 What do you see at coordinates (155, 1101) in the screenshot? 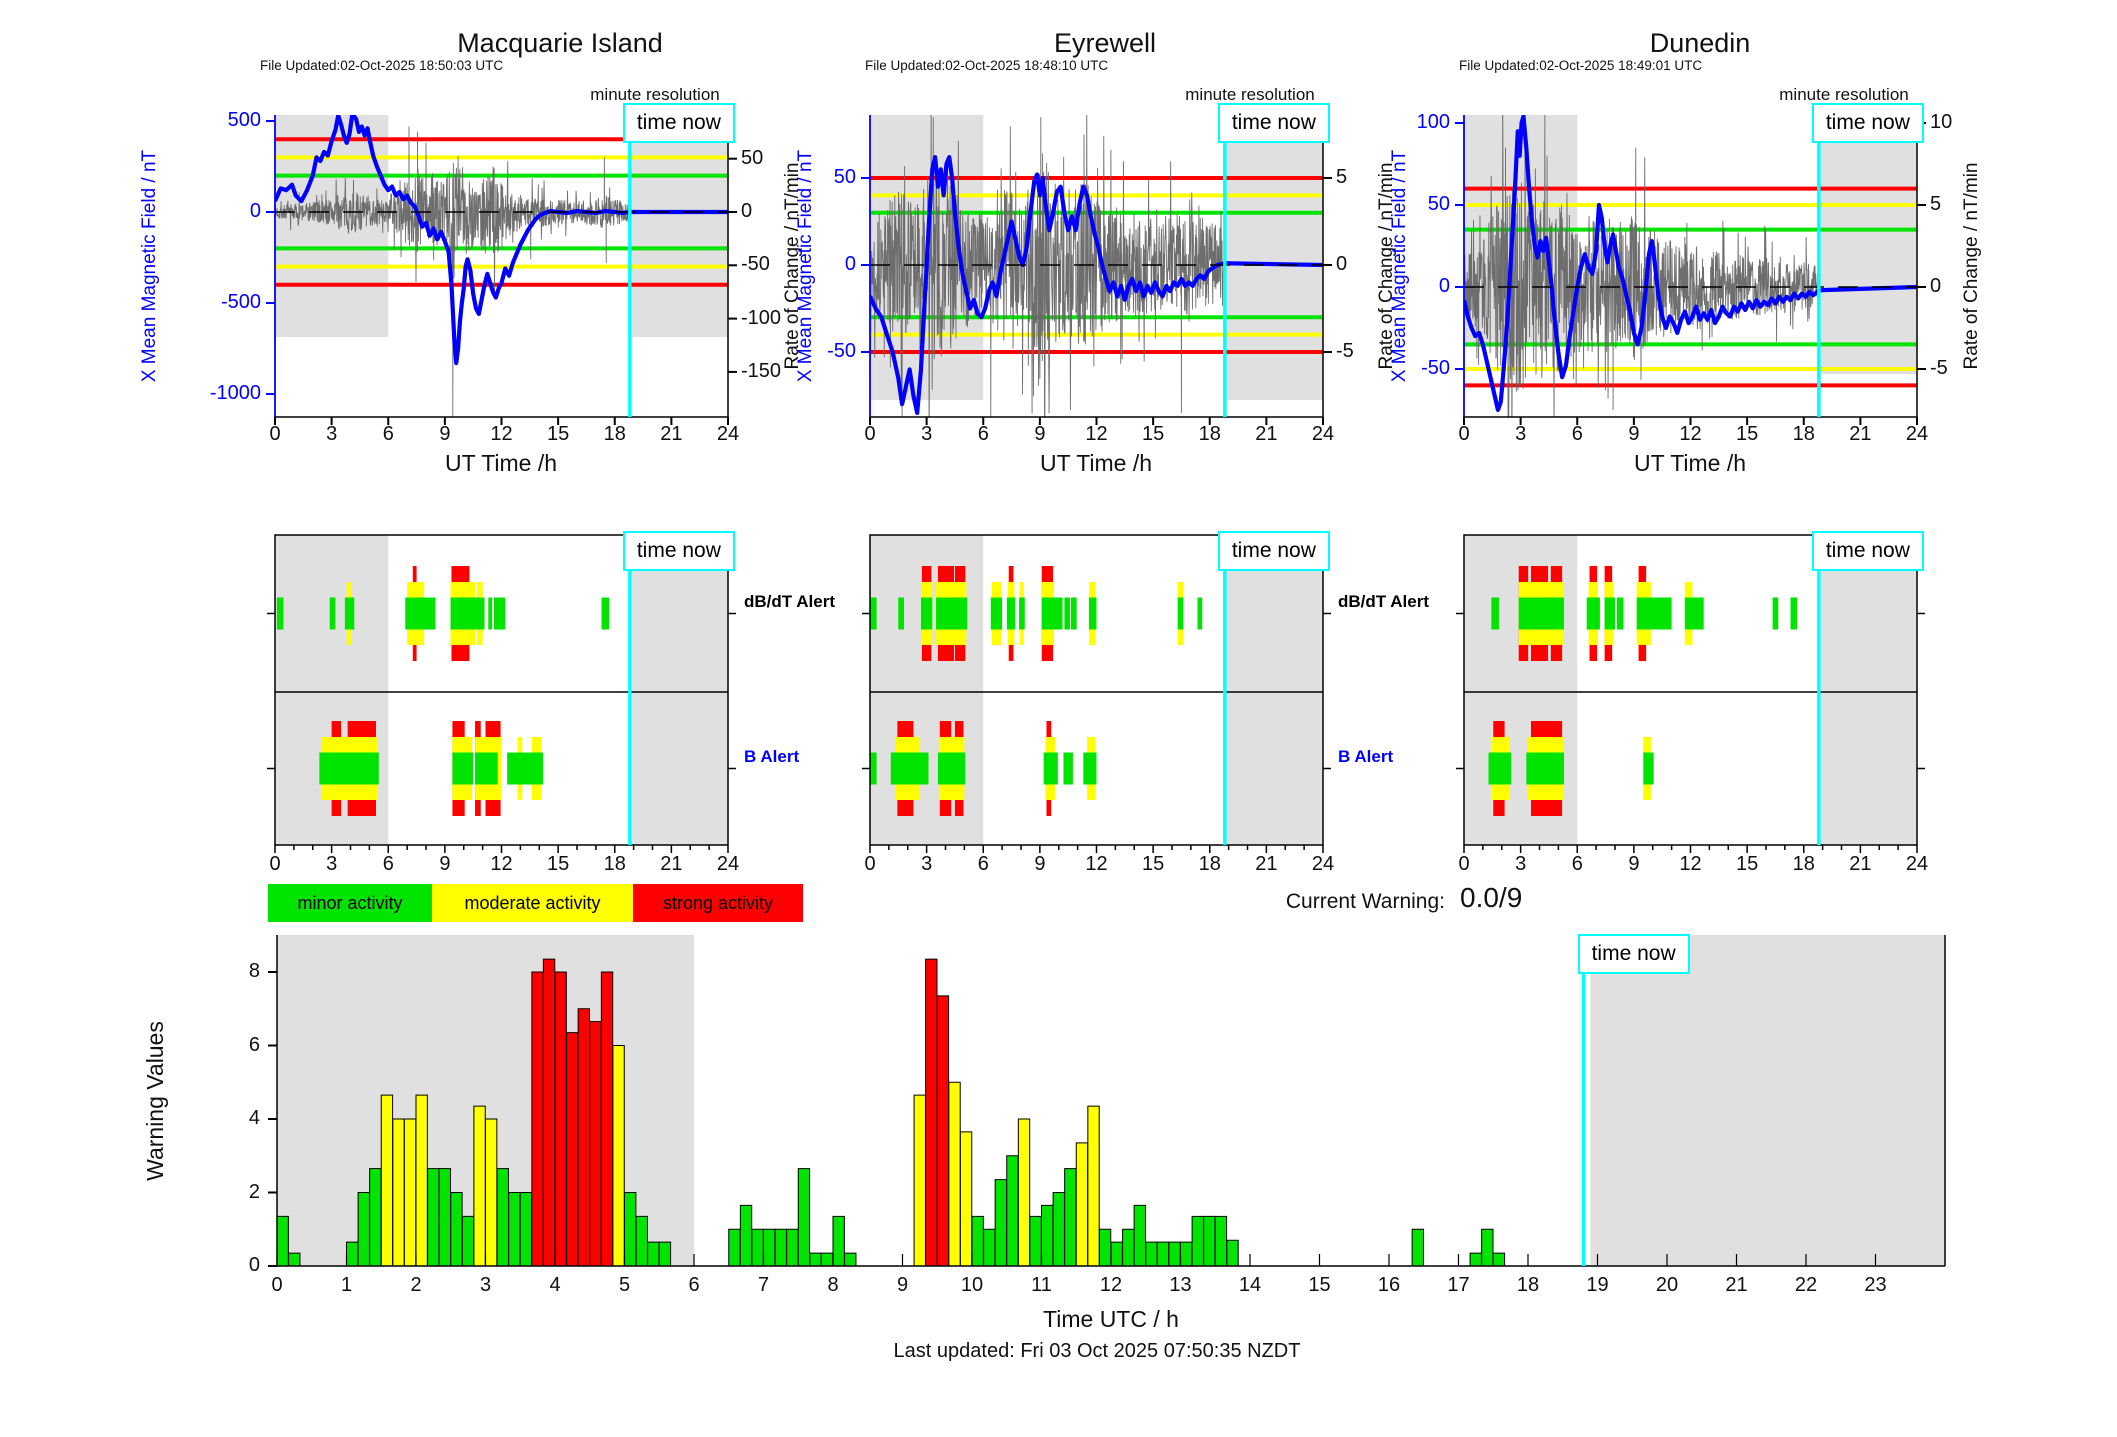
I see `warning-values-axis-label: Warning Values` at bounding box center [155, 1101].